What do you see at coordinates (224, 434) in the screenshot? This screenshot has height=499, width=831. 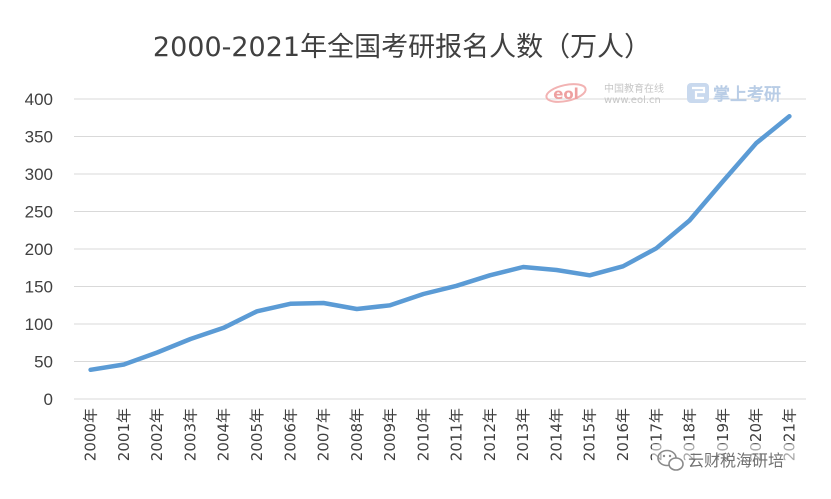 I see `x-tick-label: 2004年` at bounding box center [224, 434].